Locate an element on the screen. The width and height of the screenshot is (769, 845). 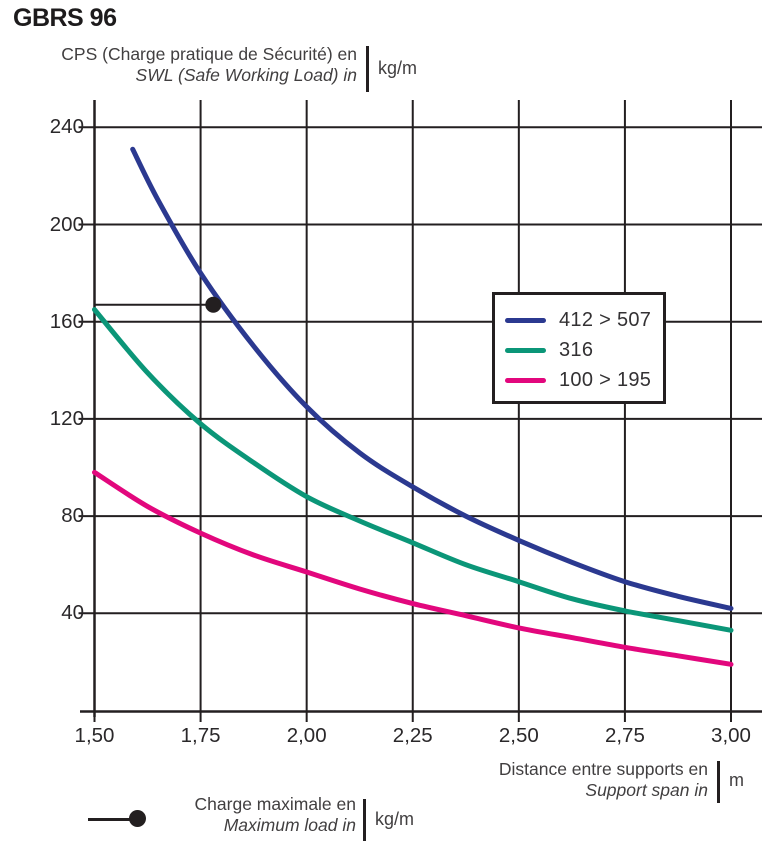
y-tick-label: 240 is located at coordinates (66, 127).